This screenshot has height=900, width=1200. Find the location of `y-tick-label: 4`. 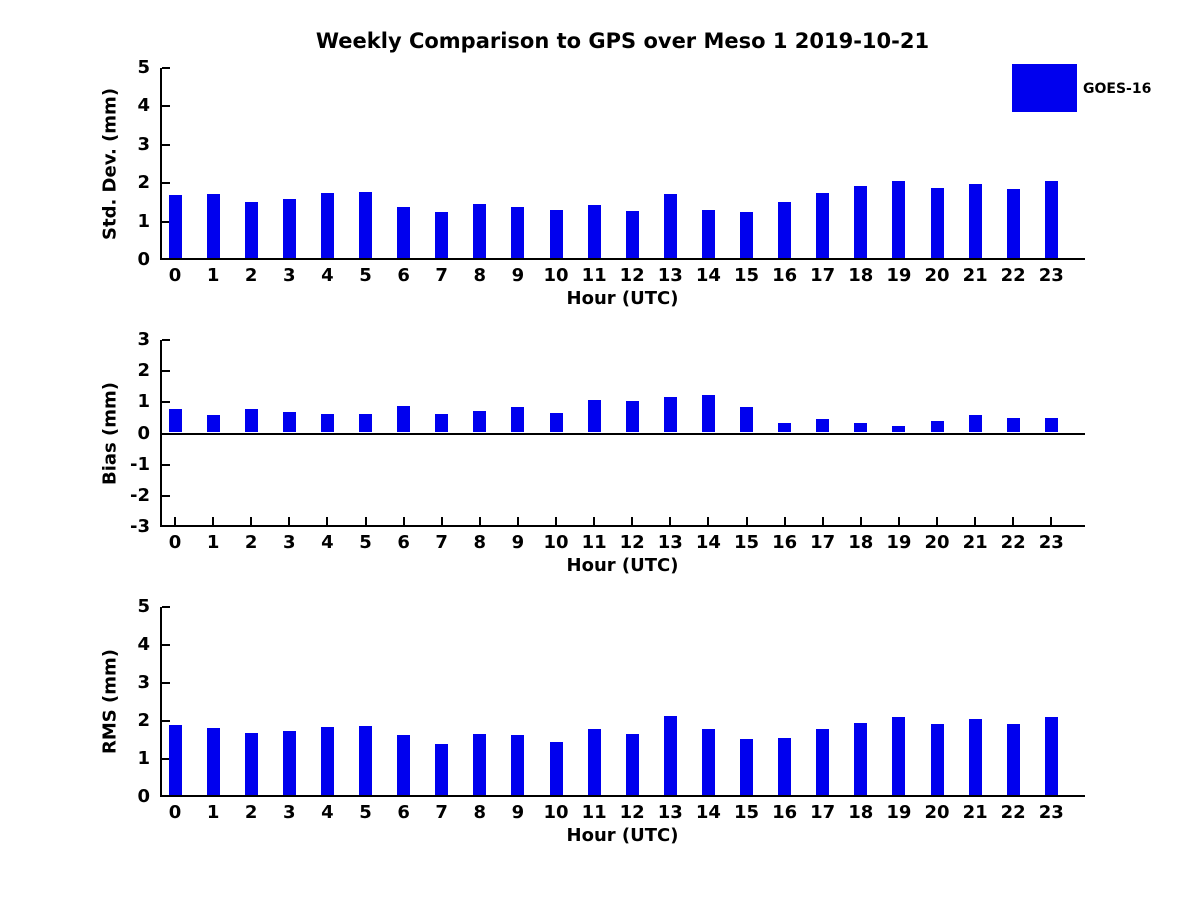

y-tick-label: 4 is located at coordinates (143, 644).